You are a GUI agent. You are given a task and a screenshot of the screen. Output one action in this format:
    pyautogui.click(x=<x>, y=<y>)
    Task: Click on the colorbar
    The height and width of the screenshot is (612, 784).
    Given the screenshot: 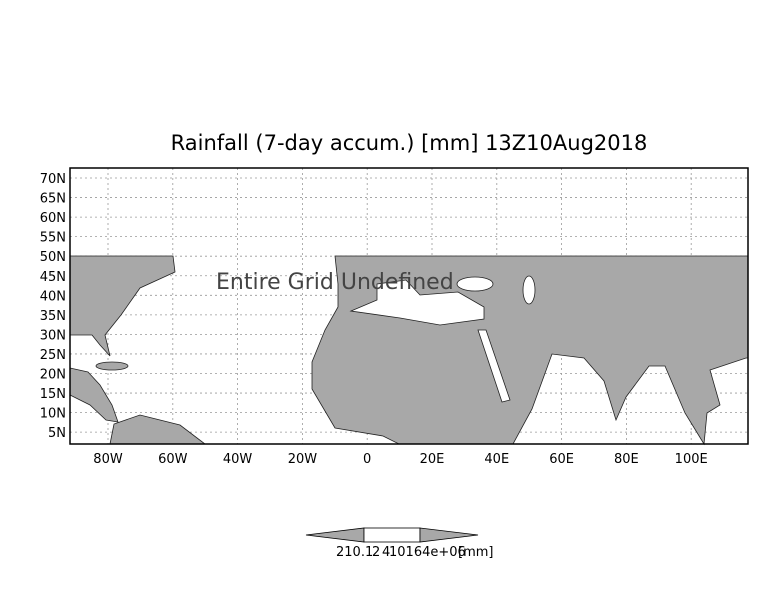 What is the action you would take?
    pyautogui.click(x=392, y=535)
    